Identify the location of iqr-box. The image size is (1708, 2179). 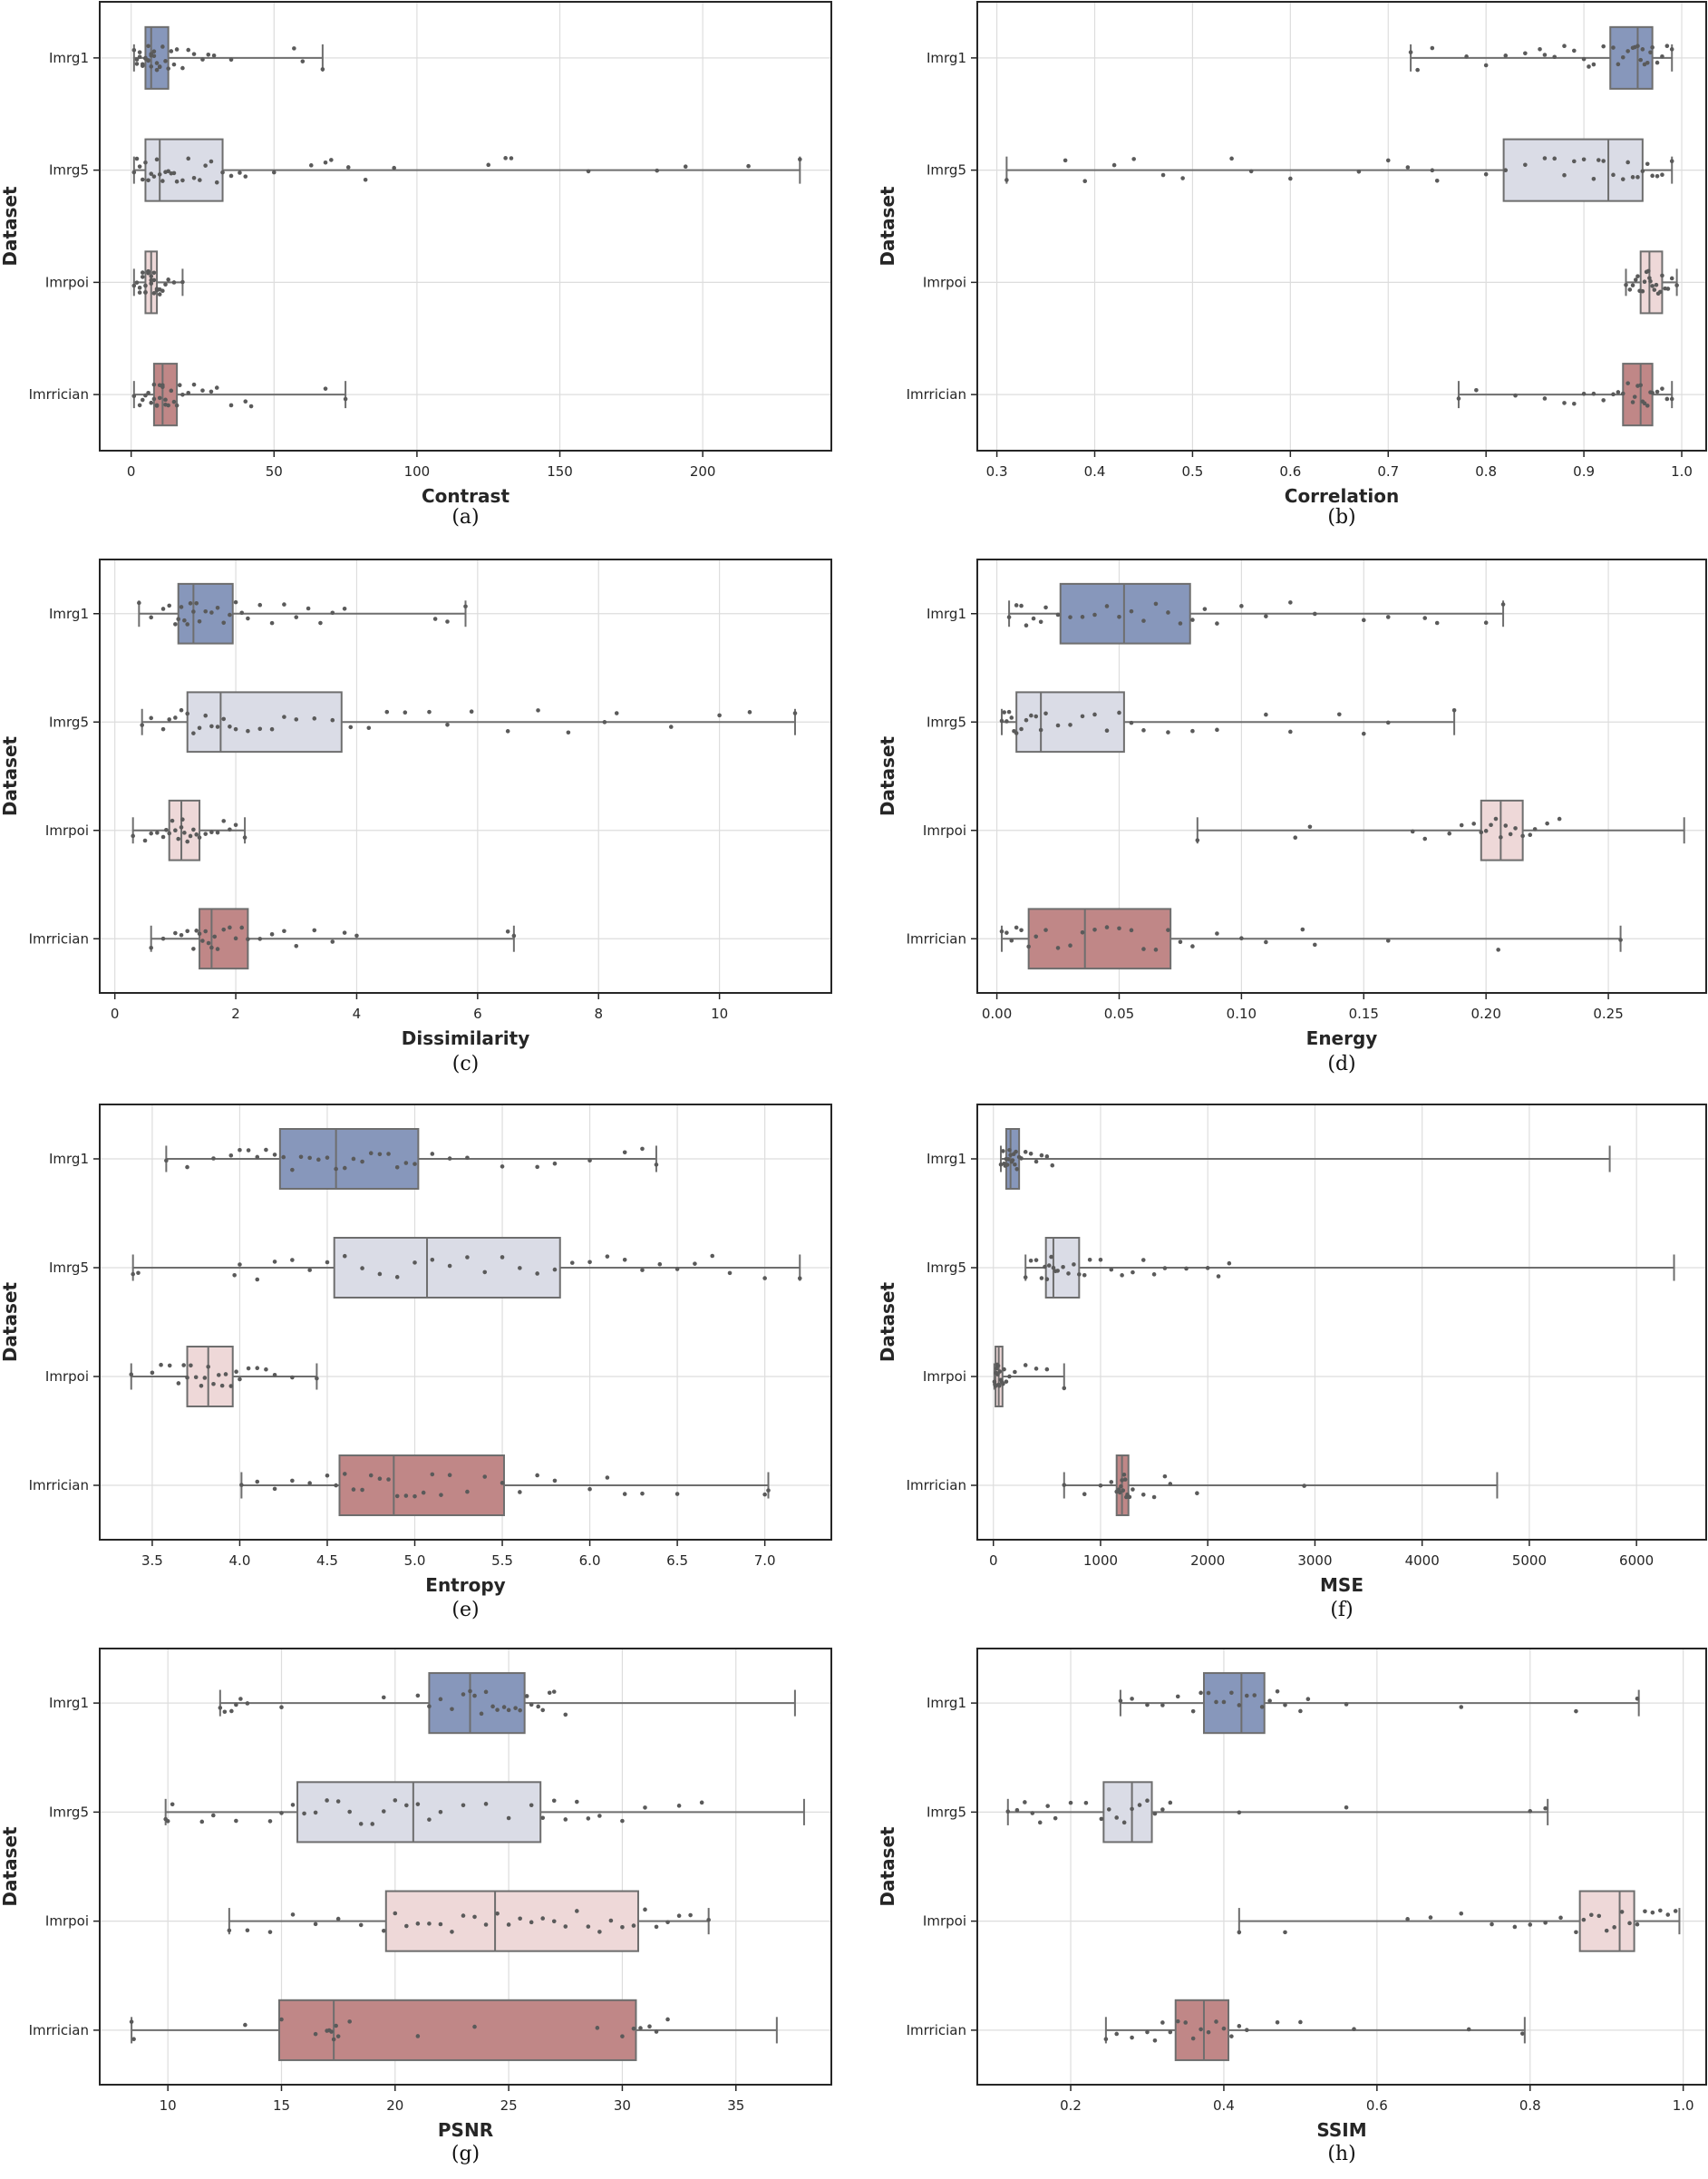
(1606, 1921).